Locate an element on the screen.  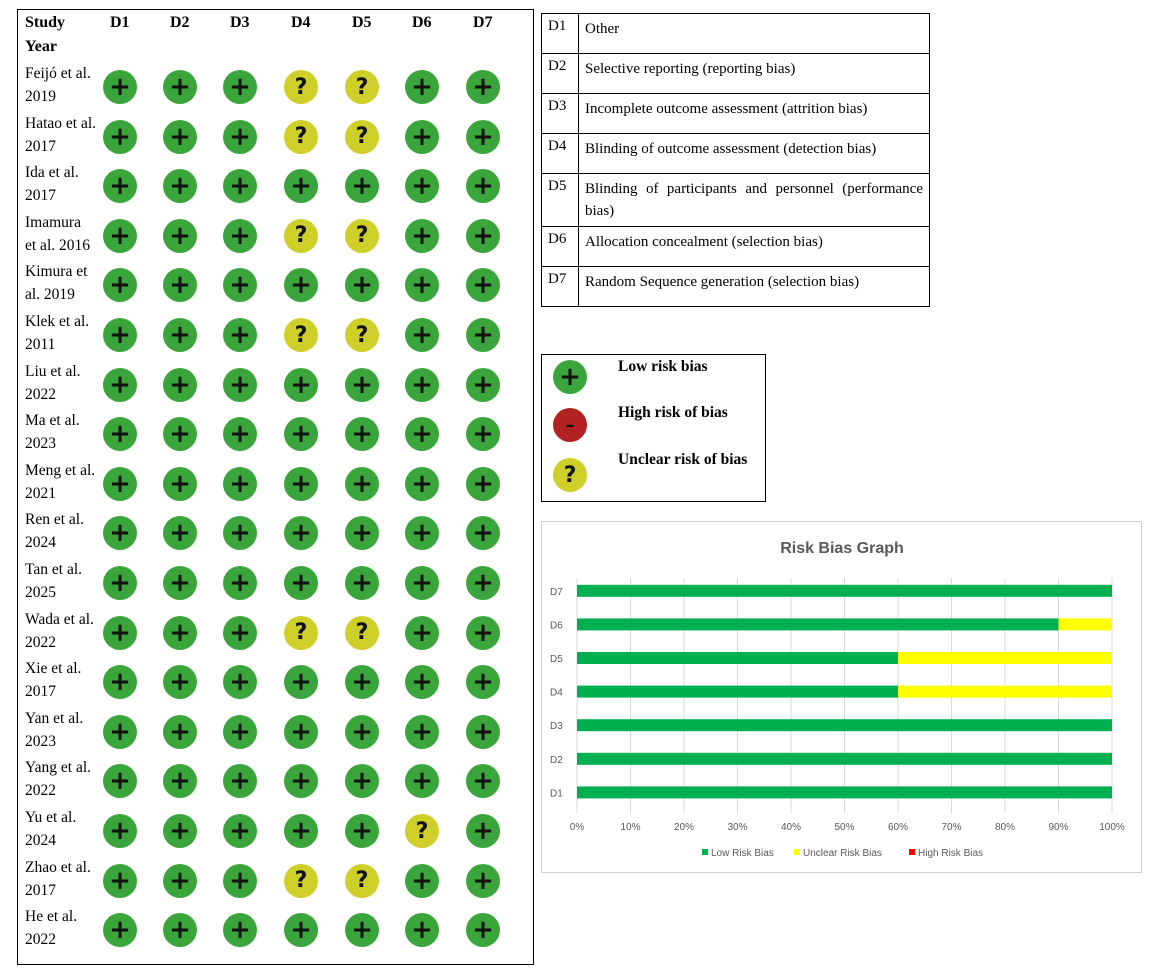
study-year: 2022 is located at coordinates (40, 791).